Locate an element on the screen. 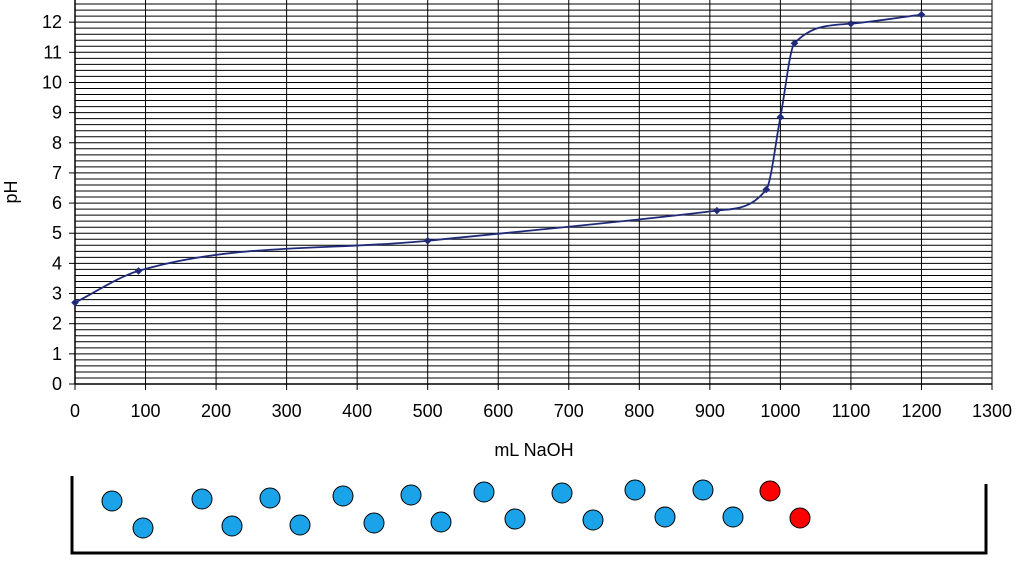 The height and width of the screenshot is (576, 1024). y-tick-label: 12 is located at coordinates (52, 22).